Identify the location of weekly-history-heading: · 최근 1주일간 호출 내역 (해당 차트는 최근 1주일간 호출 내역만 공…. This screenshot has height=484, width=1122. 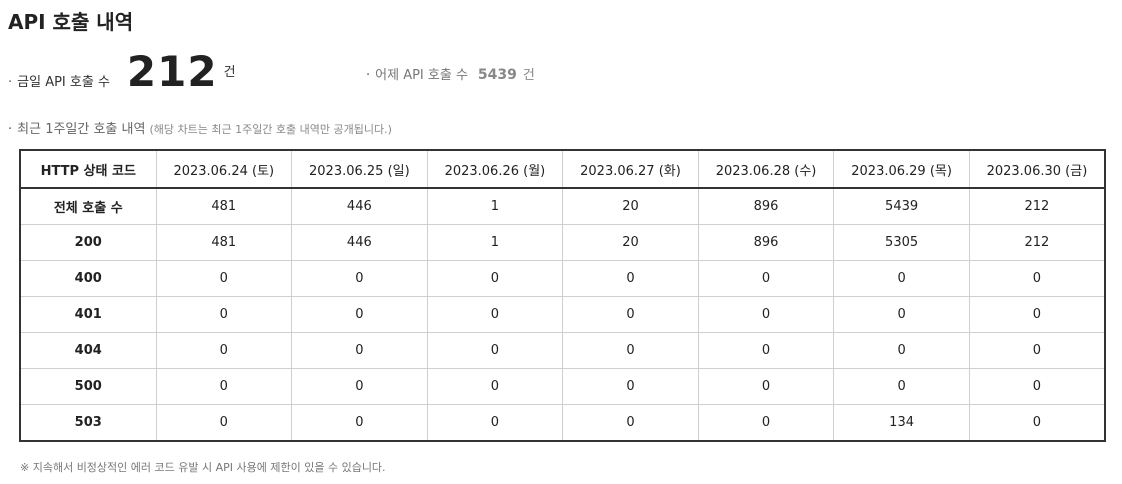
(200, 127).